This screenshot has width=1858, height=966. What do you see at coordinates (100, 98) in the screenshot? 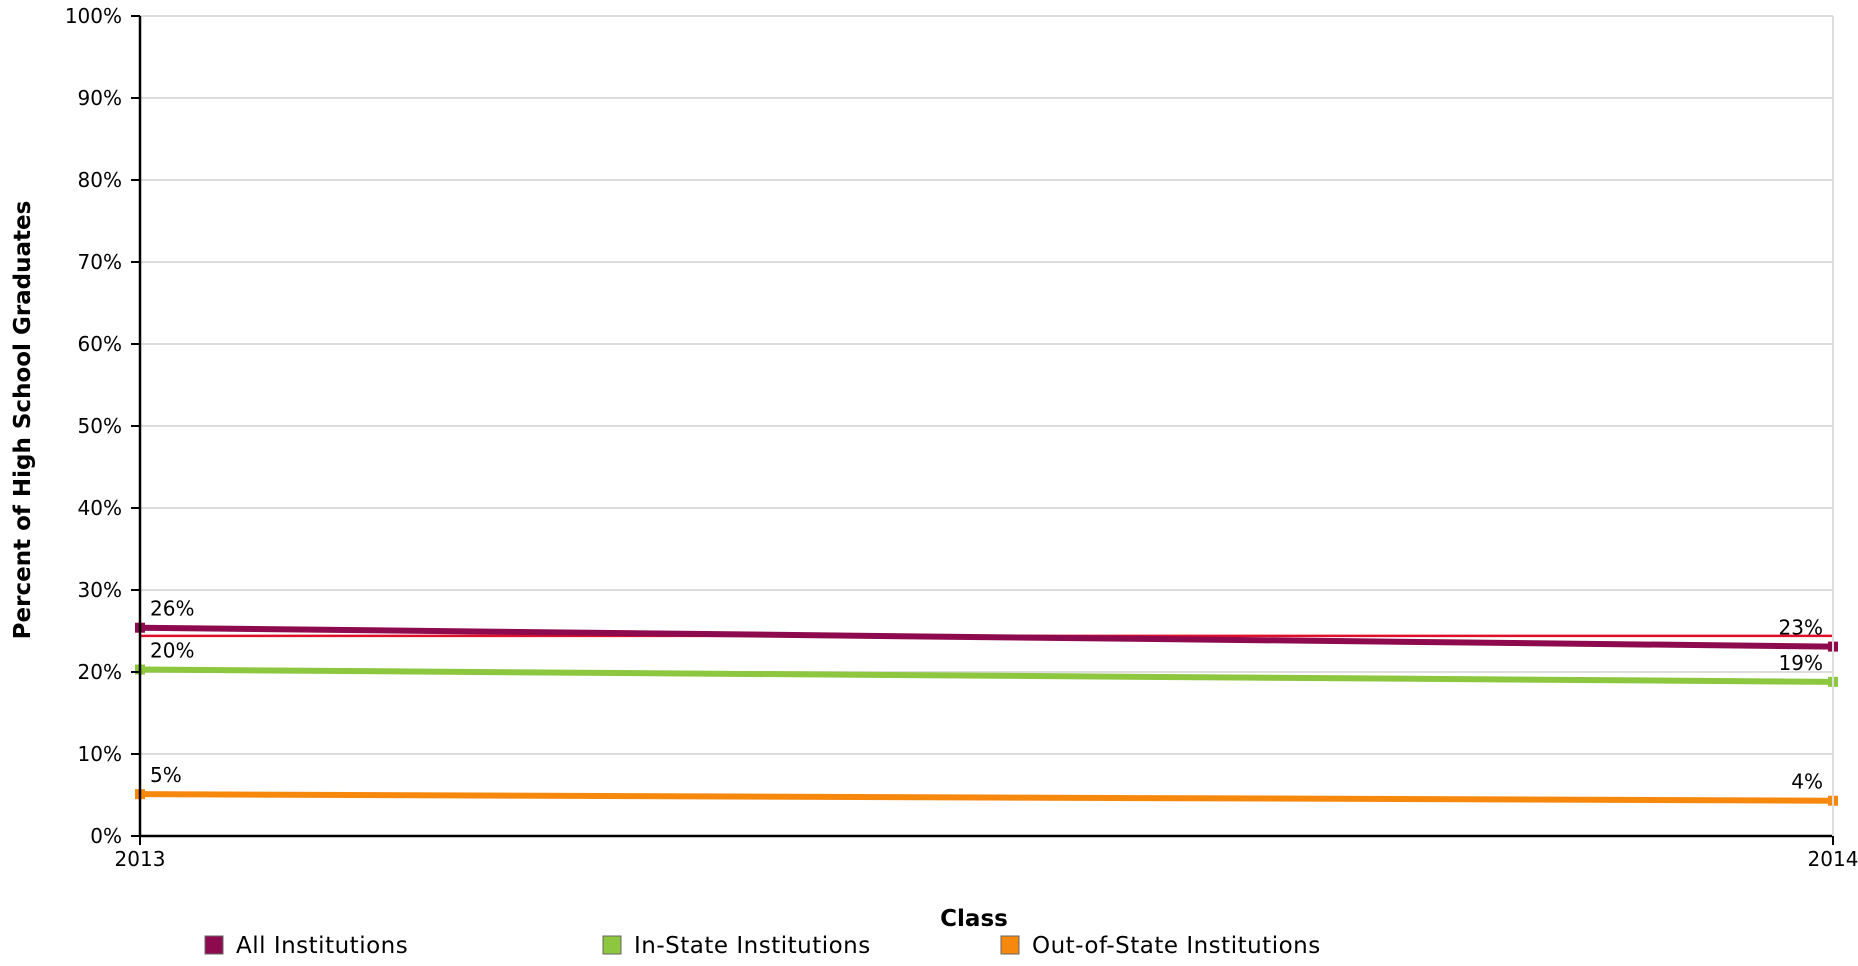
I see `y-tick-label: 90%` at bounding box center [100, 98].